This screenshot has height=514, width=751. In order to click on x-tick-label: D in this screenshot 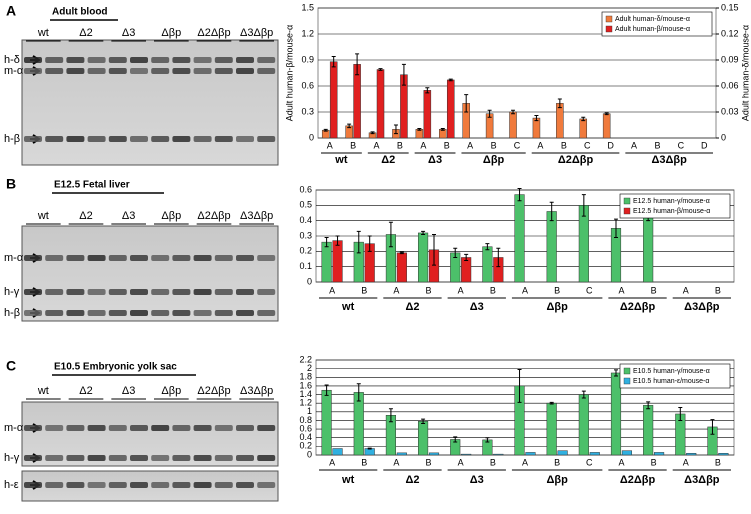, I will do `click(704, 145)`.